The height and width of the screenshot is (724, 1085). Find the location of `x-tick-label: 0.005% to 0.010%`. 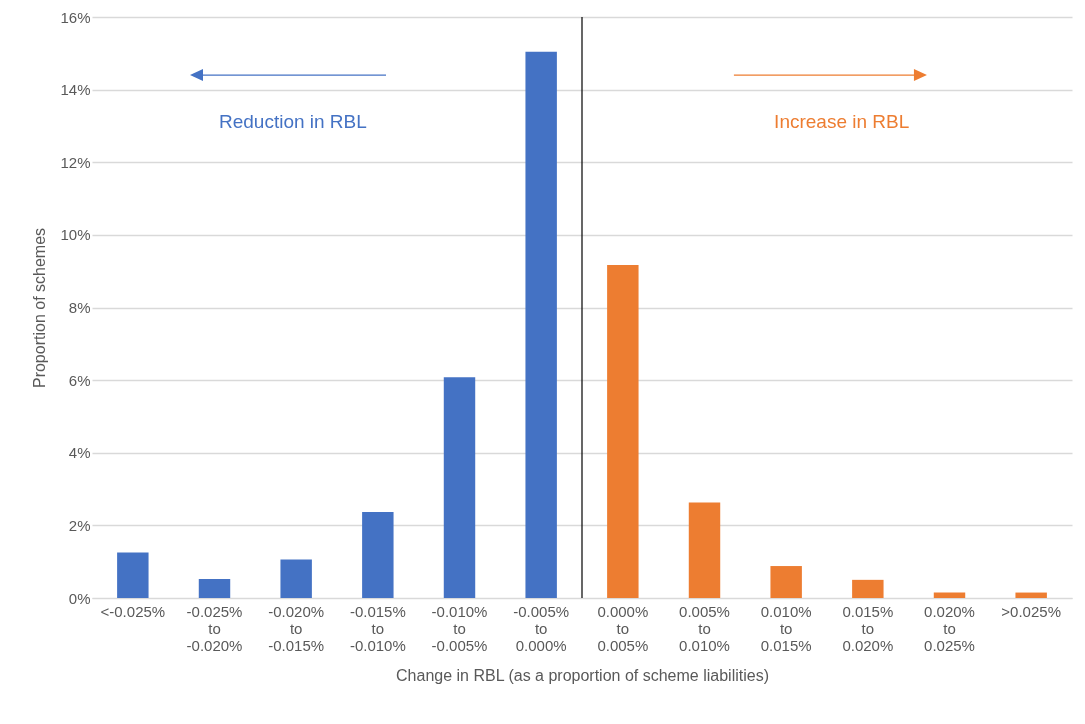

x-tick-label: 0.005% to 0.010% is located at coordinates (704, 628).